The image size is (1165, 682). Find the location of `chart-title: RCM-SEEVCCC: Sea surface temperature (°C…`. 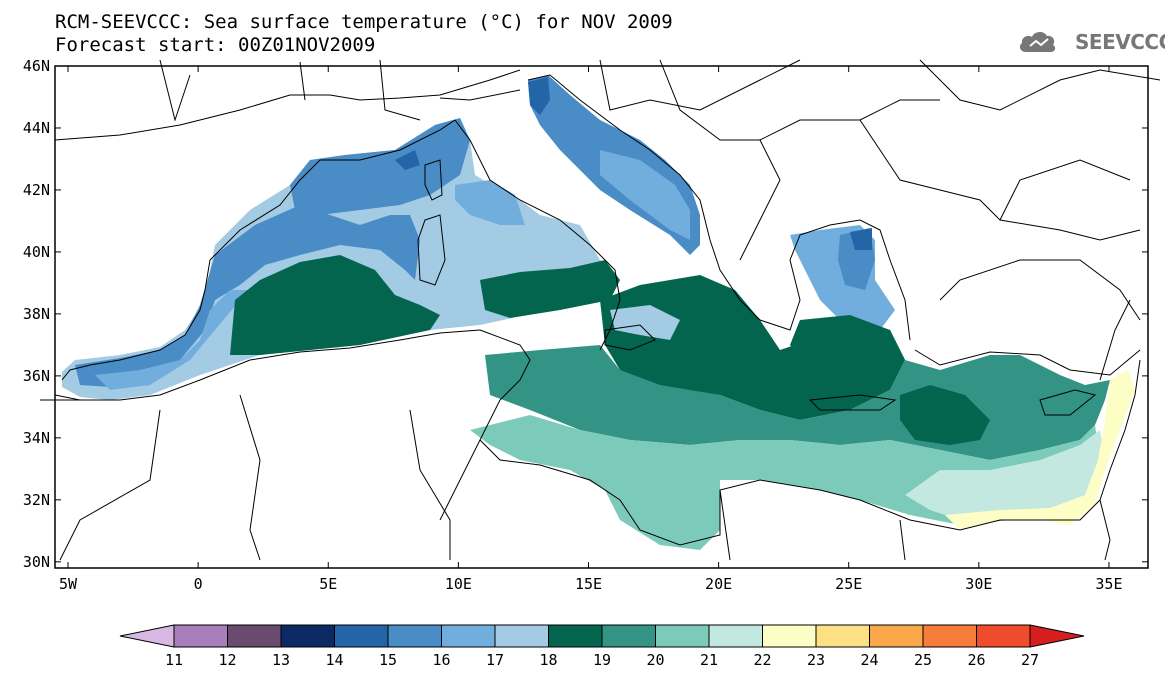

chart-title: RCM-SEEVCCC: Sea surface temperature (°C… is located at coordinates (364, 22).